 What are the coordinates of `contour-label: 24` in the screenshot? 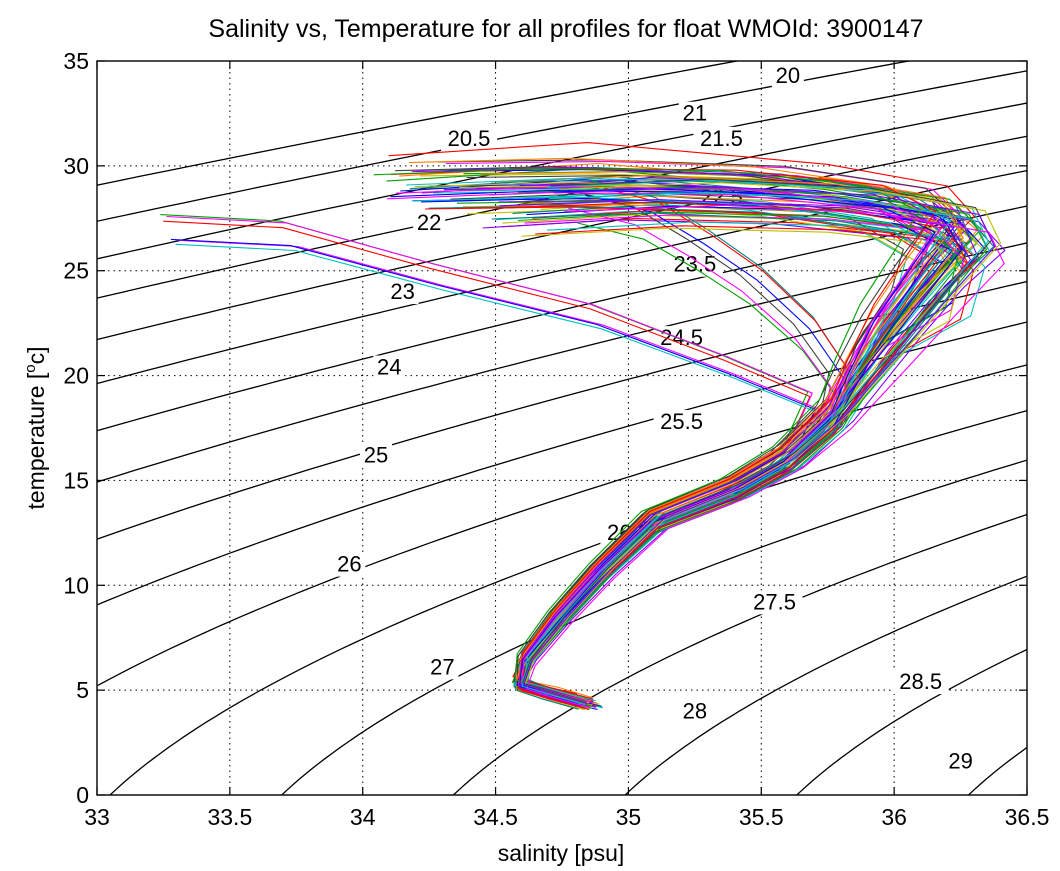 It's located at (389, 366).